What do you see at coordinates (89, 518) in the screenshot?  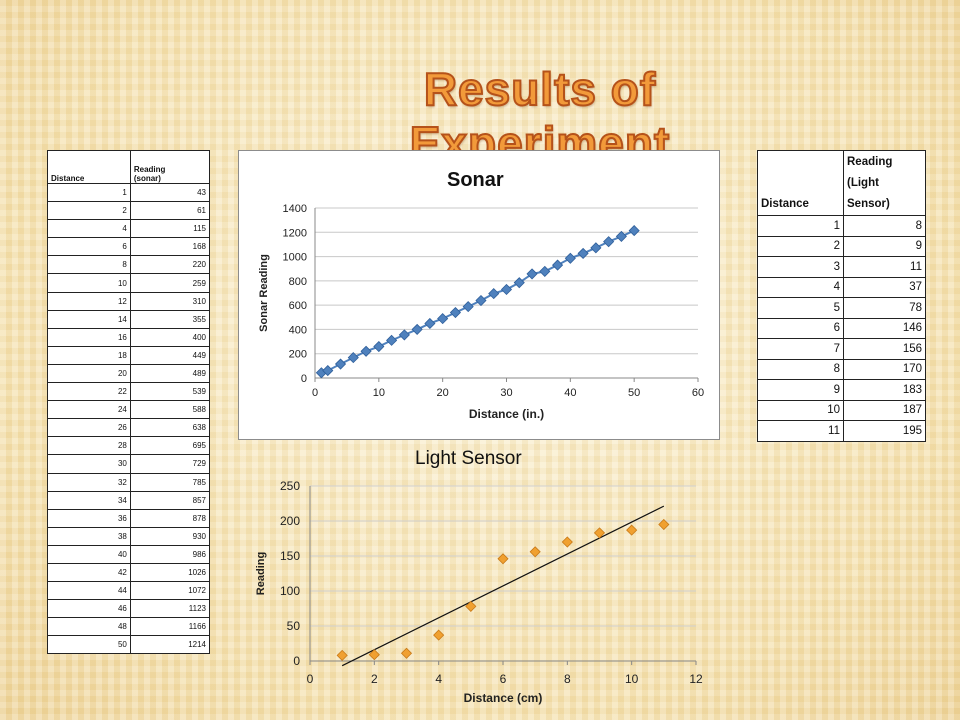 I see `distance-cell: 36` at bounding box center [89, 518].